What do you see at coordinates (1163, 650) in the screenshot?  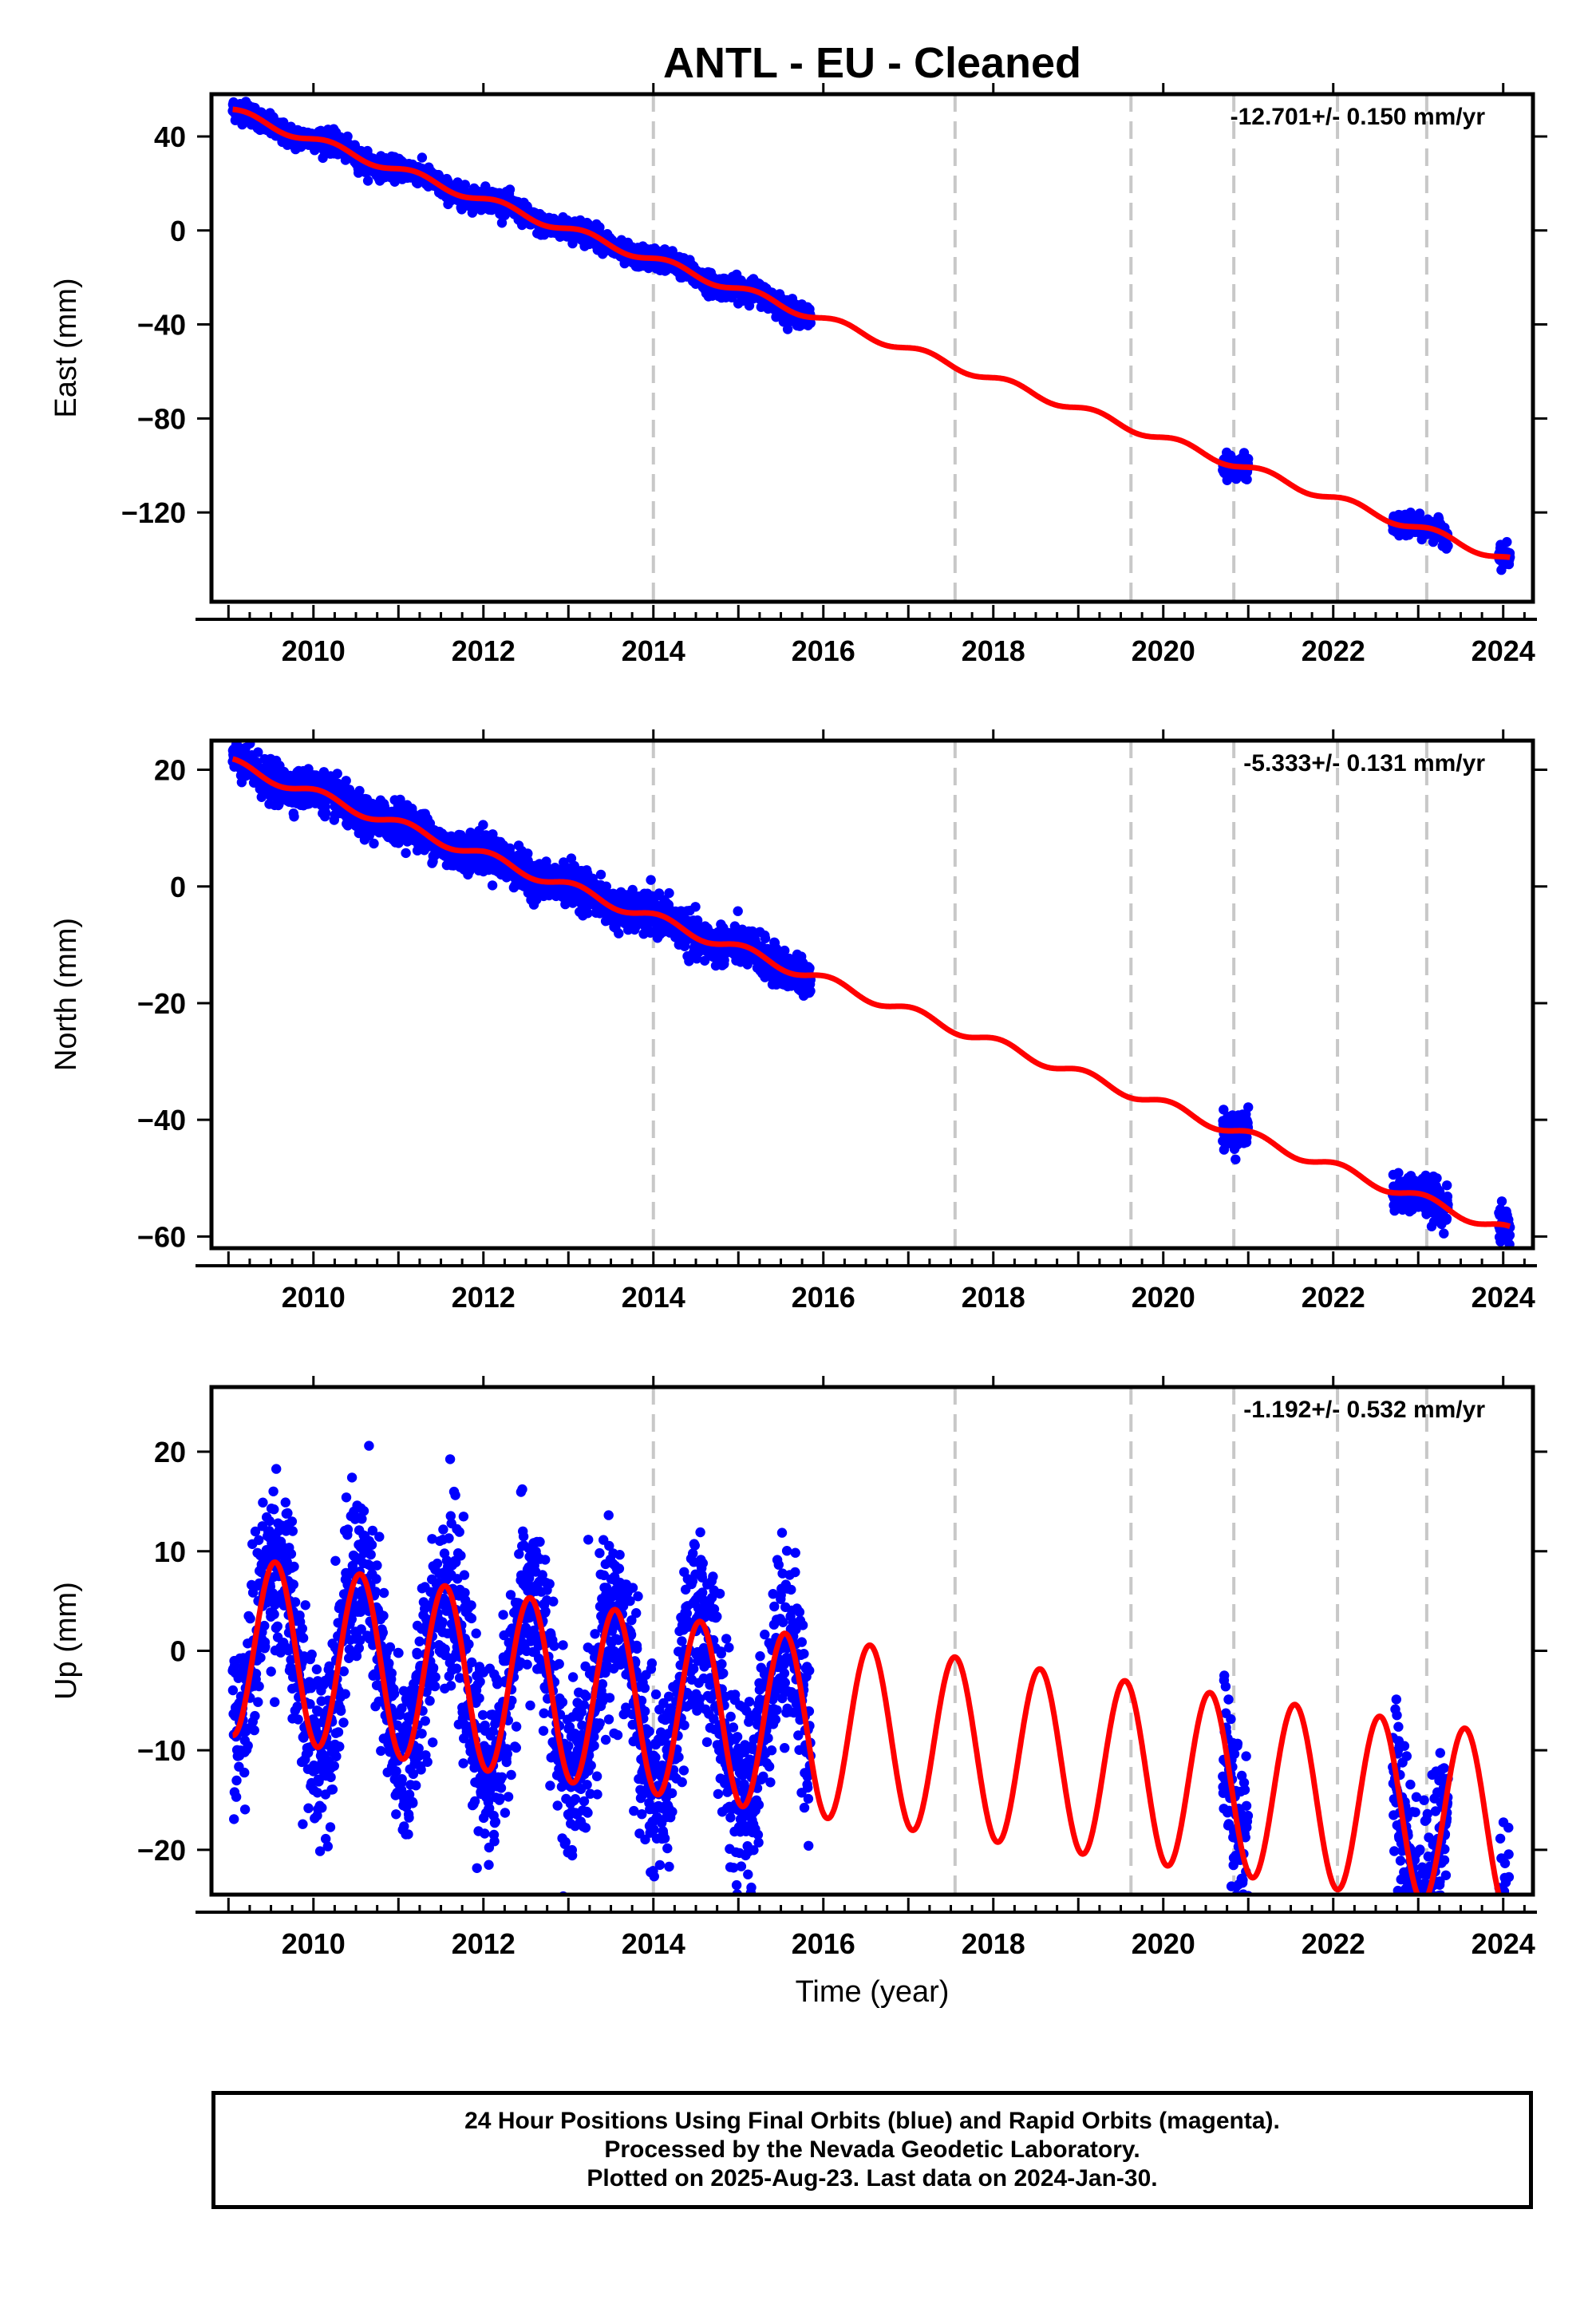 I see `x-tick-label: 2020` at bounding box center [1163, 650].